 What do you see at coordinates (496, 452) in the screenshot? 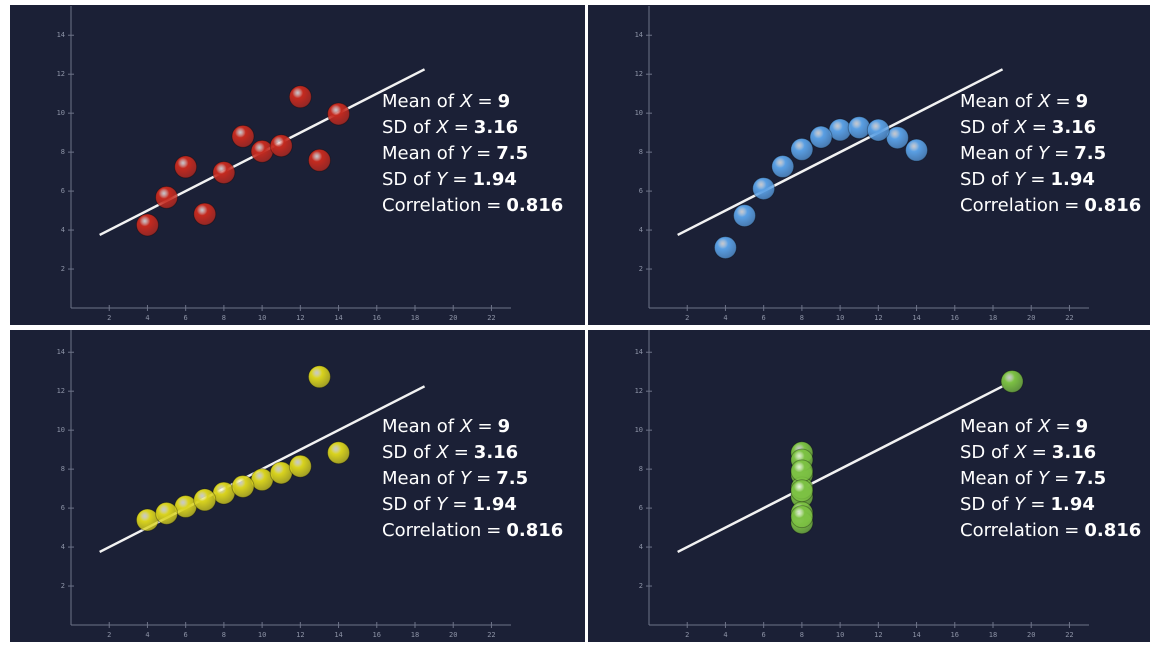
I see `stat-value: 3.16` at bounding box center [496, 452].